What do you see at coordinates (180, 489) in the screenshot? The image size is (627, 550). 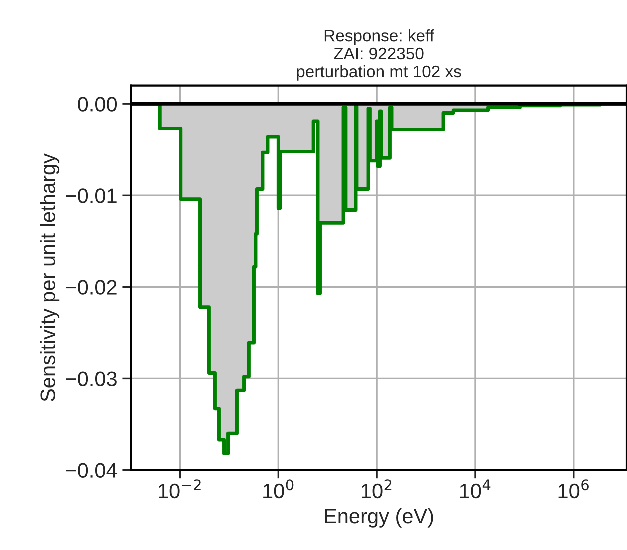 I see `x-tick-label: 10$^{−2}$` at bounding box center [180, 489].